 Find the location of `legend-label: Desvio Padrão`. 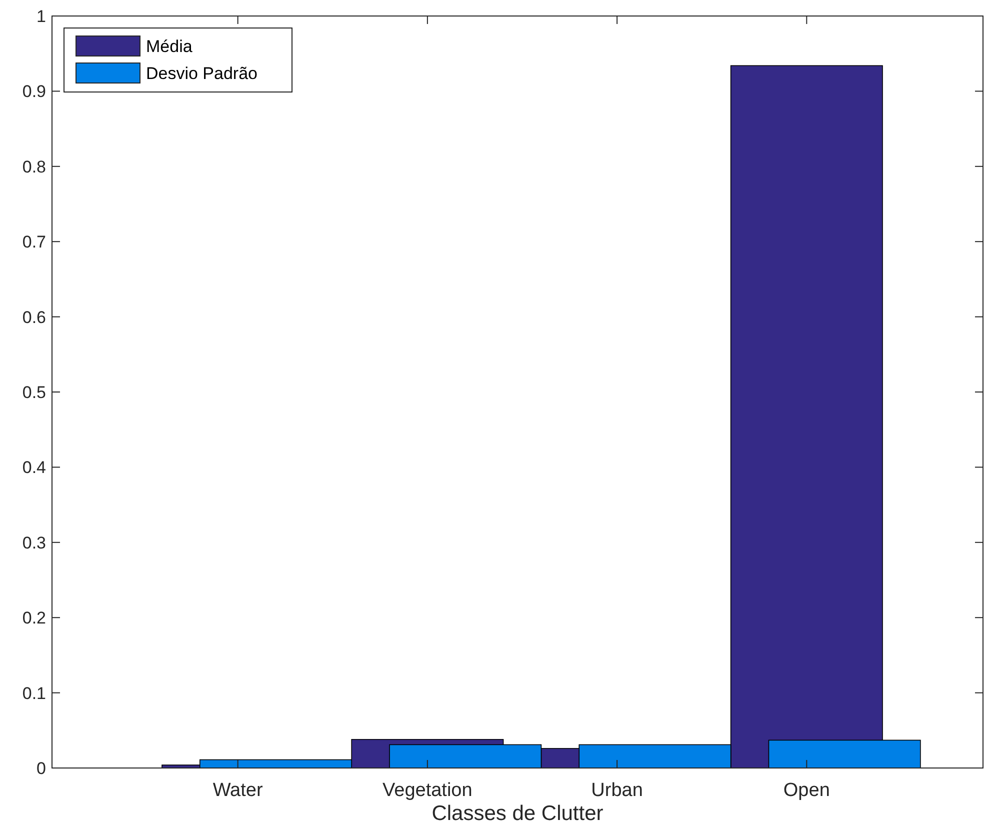

legend-label: Desvio Padrão is located at coordinates (202, 73).